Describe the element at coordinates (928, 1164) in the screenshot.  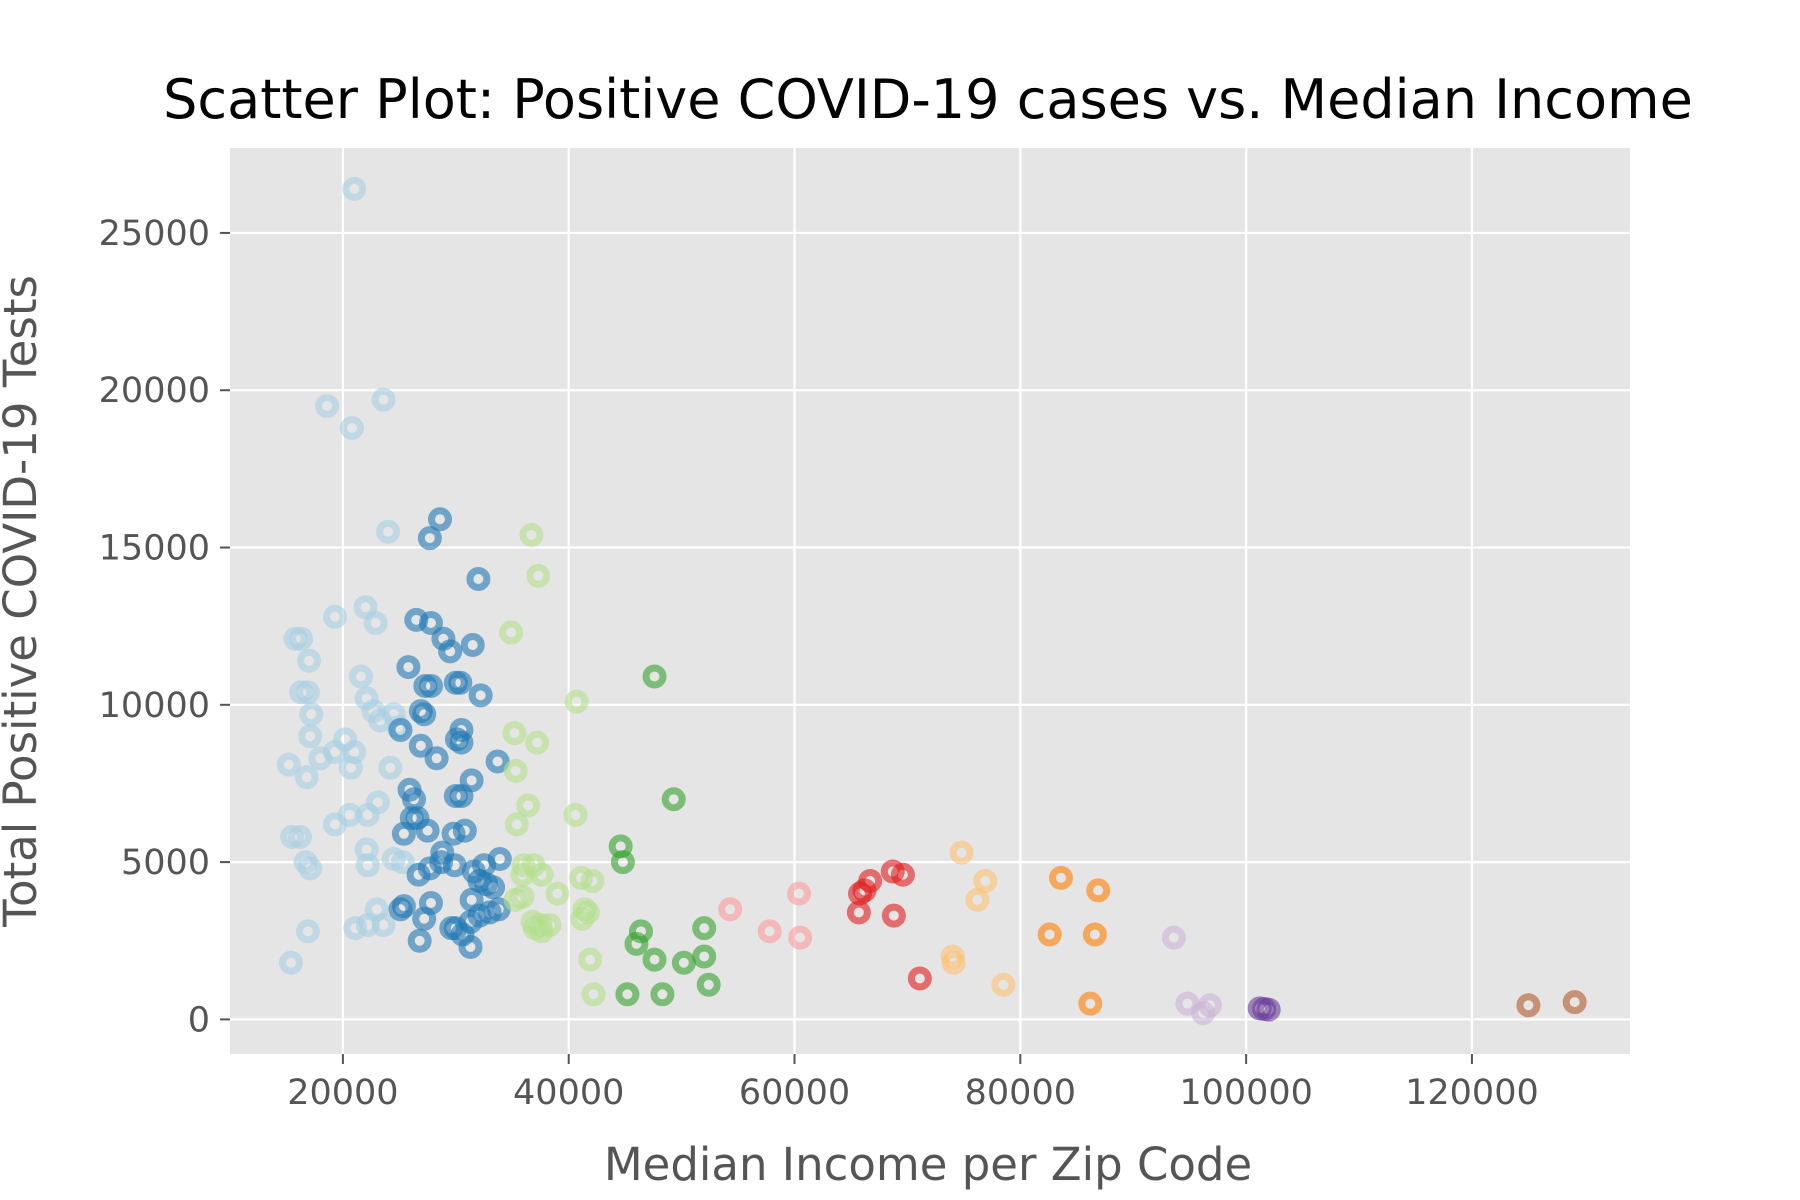
I see `x-axis-label: Median Income per Zip Code` at that location.